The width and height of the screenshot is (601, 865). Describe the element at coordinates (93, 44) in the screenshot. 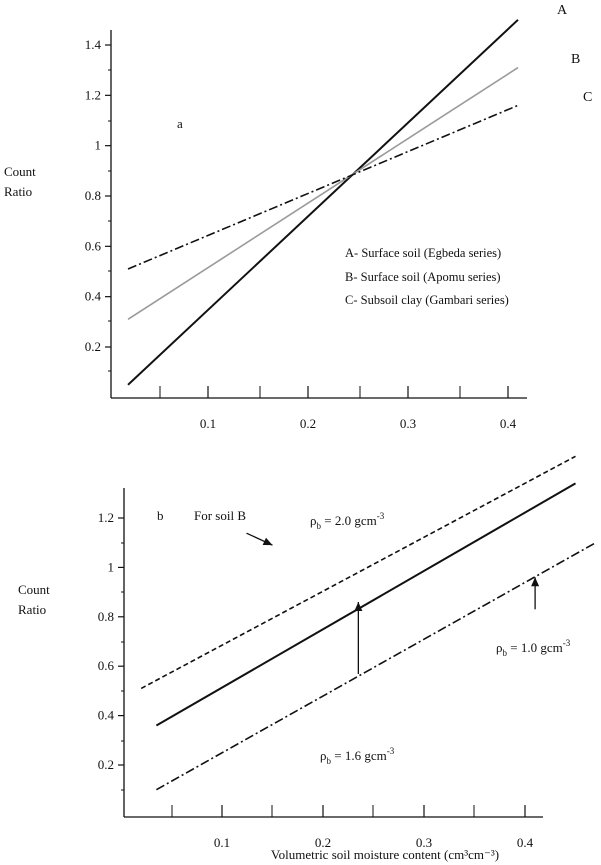

I see `panel-a-y-tick-label: 1.4` at that location.